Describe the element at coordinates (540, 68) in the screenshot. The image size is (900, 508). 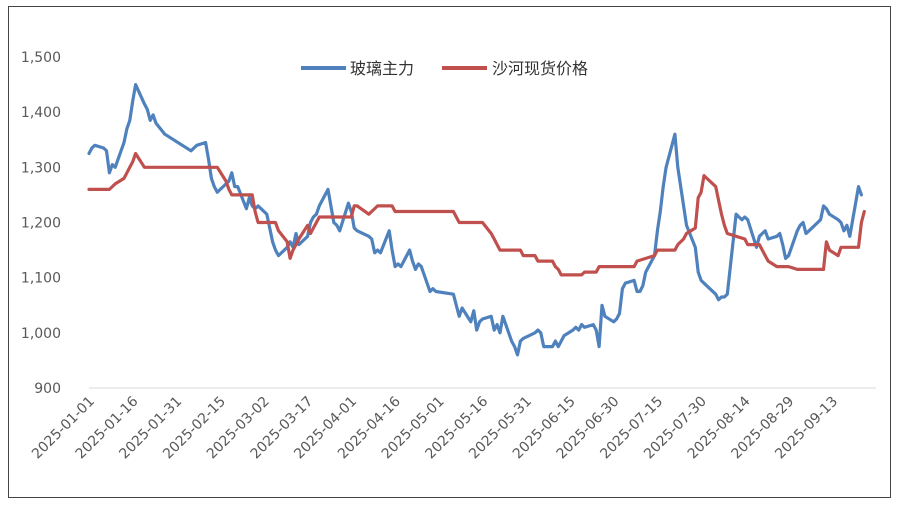
I see `legend-label: 沙河现货价格` at that location.